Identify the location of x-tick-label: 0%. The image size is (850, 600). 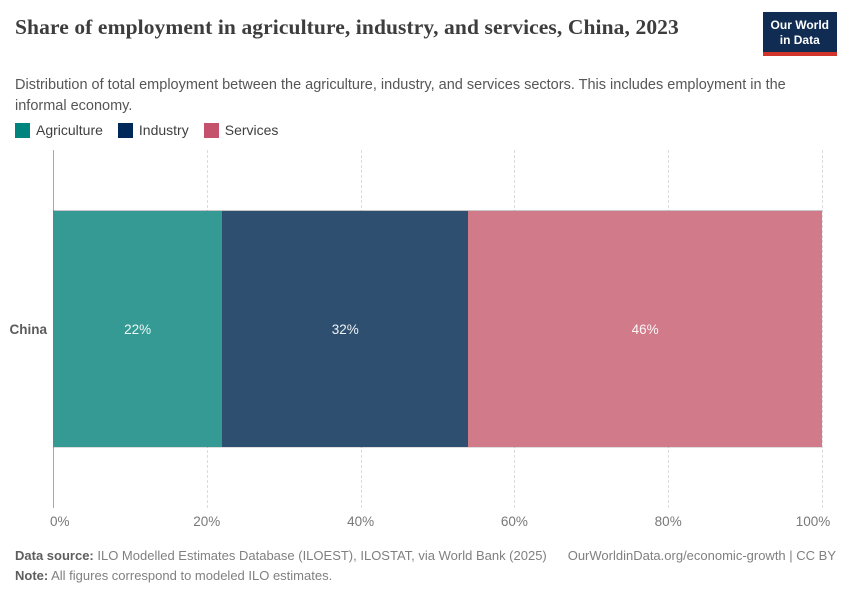
(60, 521).